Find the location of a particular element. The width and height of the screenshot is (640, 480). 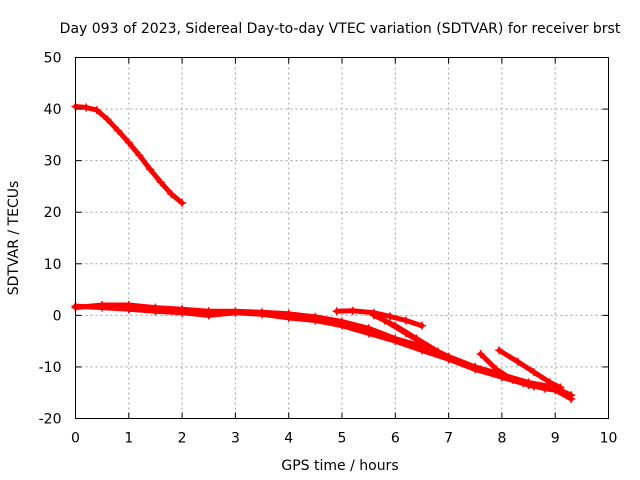

x-tick-label: 3 is located at coordinates (235, 439).